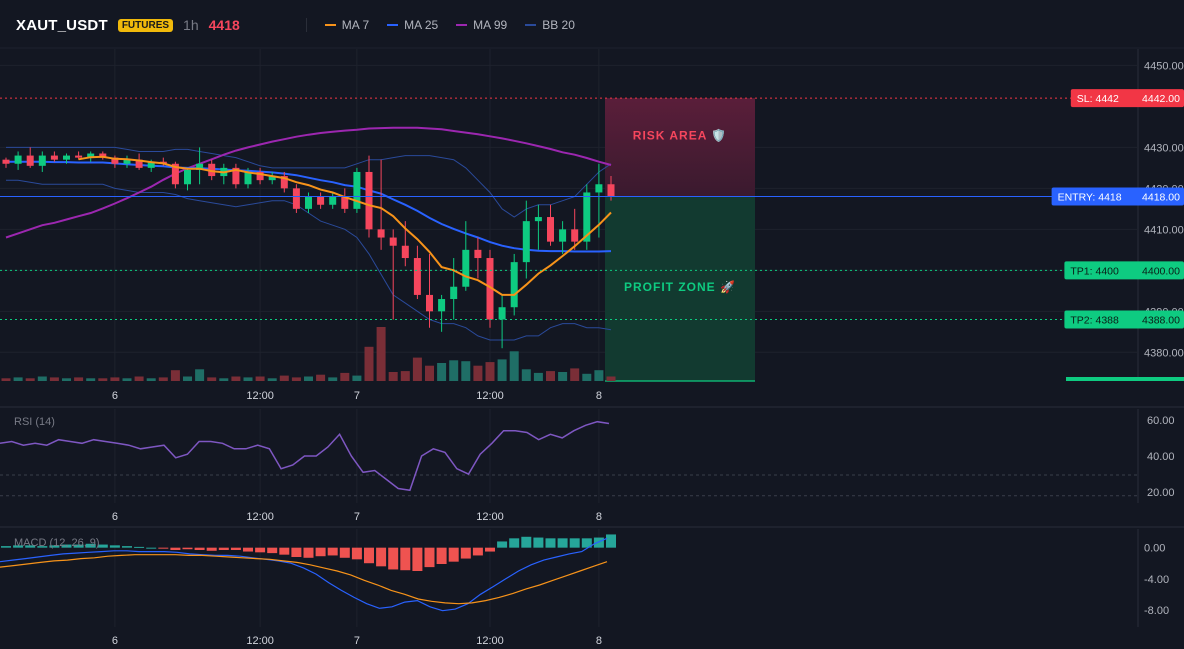 The width and height of the screenshot is (1184, 649). Describe the element at coordinates (1154, 549) in the screenshot. I see `macd-y-tick-label: 0.00` at that location.